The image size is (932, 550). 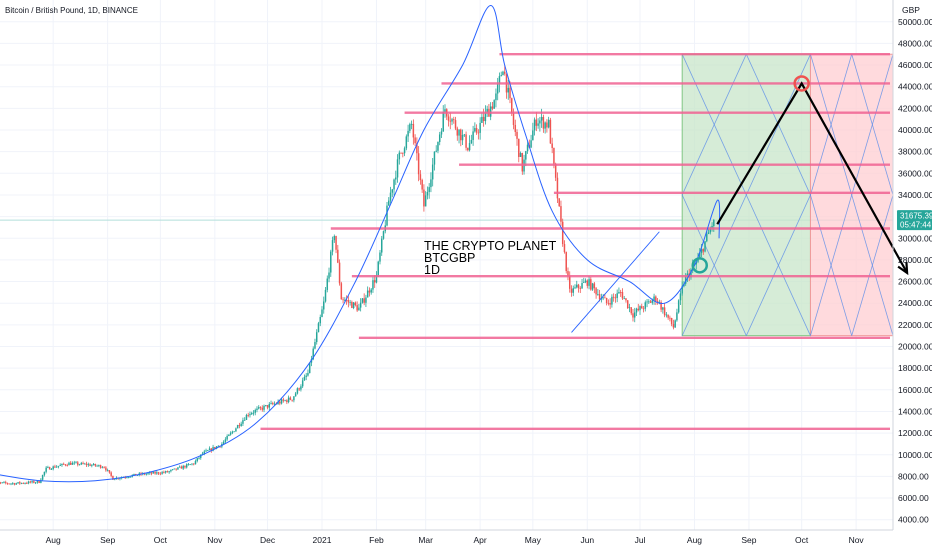 I want to click on y-tick-label: 14000.00, so click(x=915, y=411).